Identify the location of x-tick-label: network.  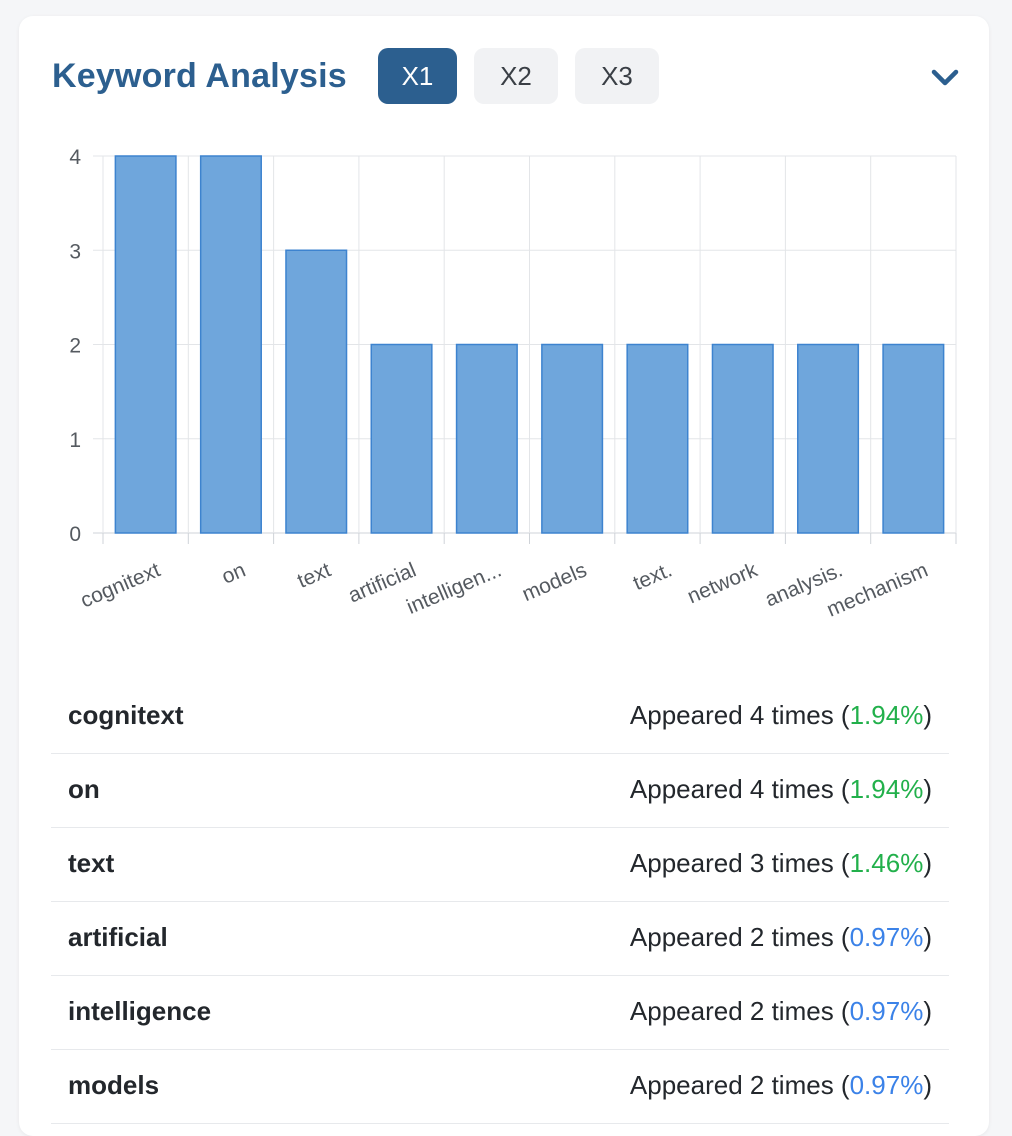
(722, 583).